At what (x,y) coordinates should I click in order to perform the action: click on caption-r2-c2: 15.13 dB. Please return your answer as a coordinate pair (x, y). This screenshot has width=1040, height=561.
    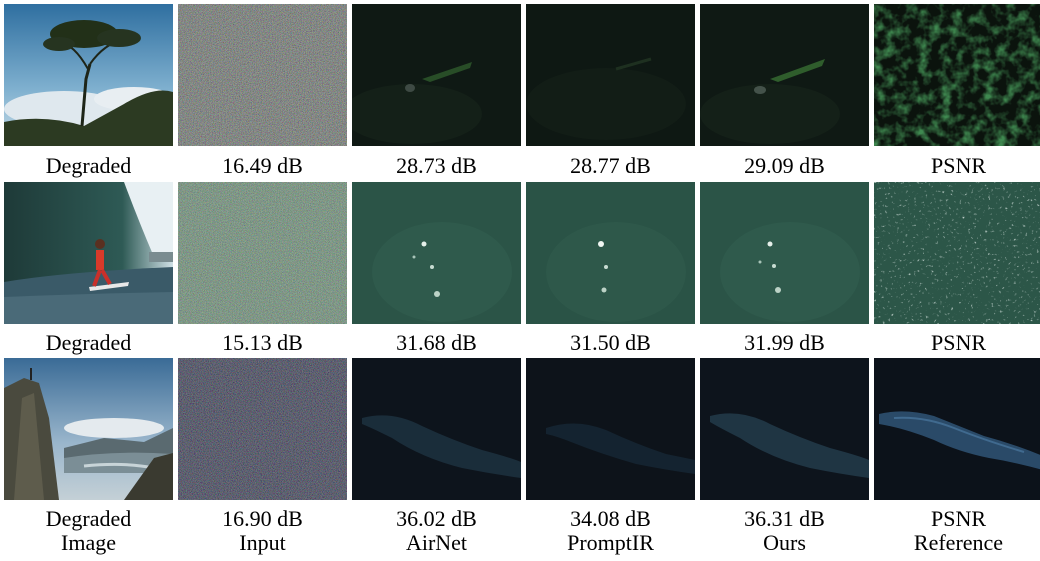
    Looking at the image, I should click on (262, 342).